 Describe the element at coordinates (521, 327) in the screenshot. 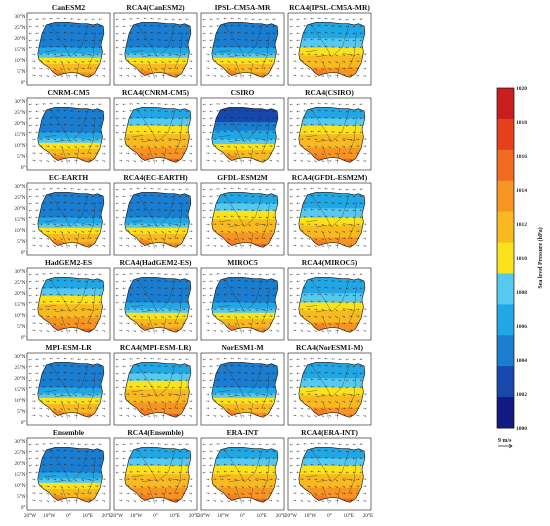

I see `colorbar-tick-label: 1006` at that location.